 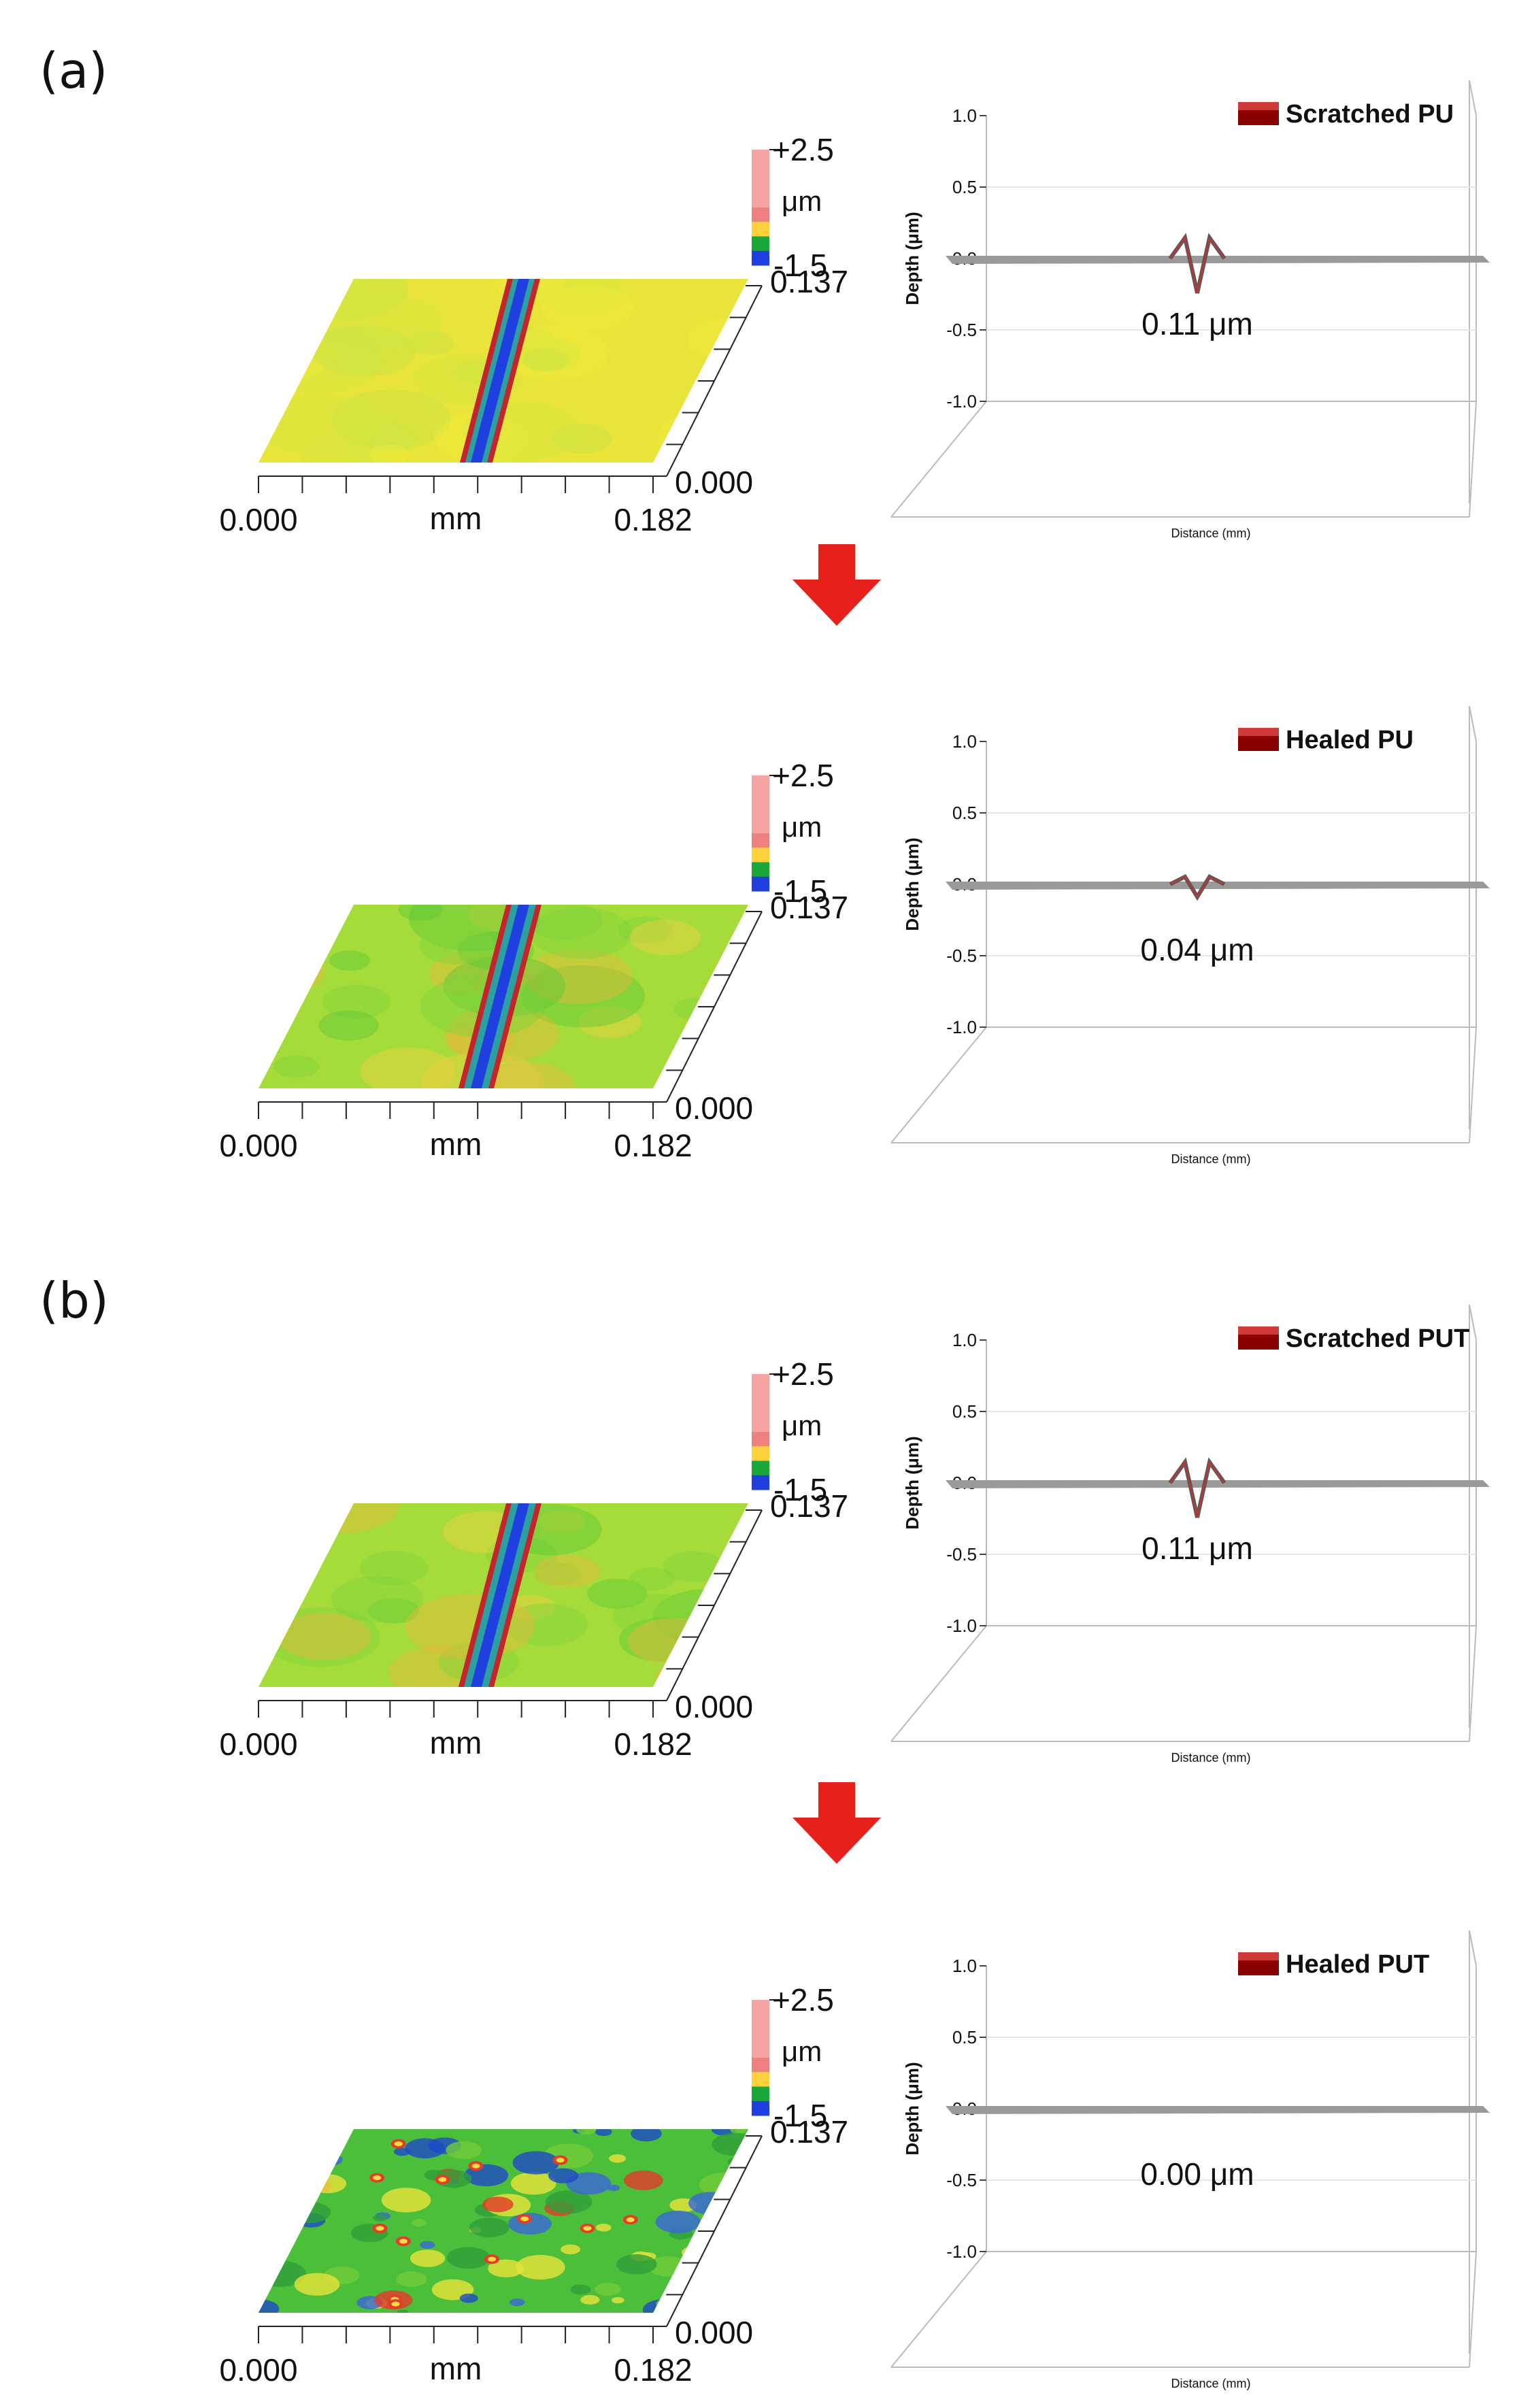 I want to click on y-tick-label: 1.0, so click(x=964, y=1340).